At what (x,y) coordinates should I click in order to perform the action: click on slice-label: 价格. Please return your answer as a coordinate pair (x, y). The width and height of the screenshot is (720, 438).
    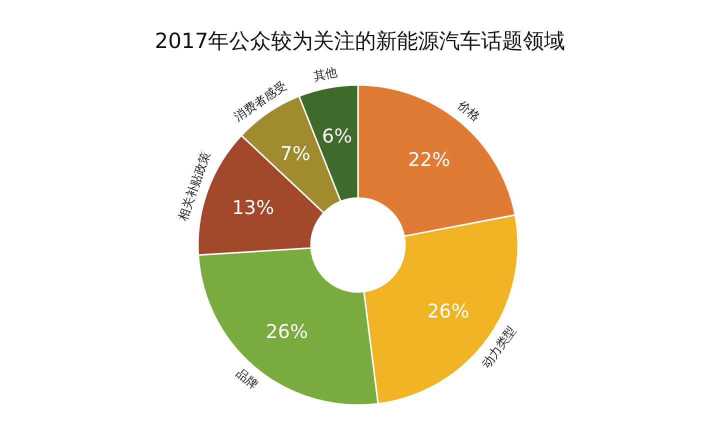
    Looking at the image, I should click on (468, 110).